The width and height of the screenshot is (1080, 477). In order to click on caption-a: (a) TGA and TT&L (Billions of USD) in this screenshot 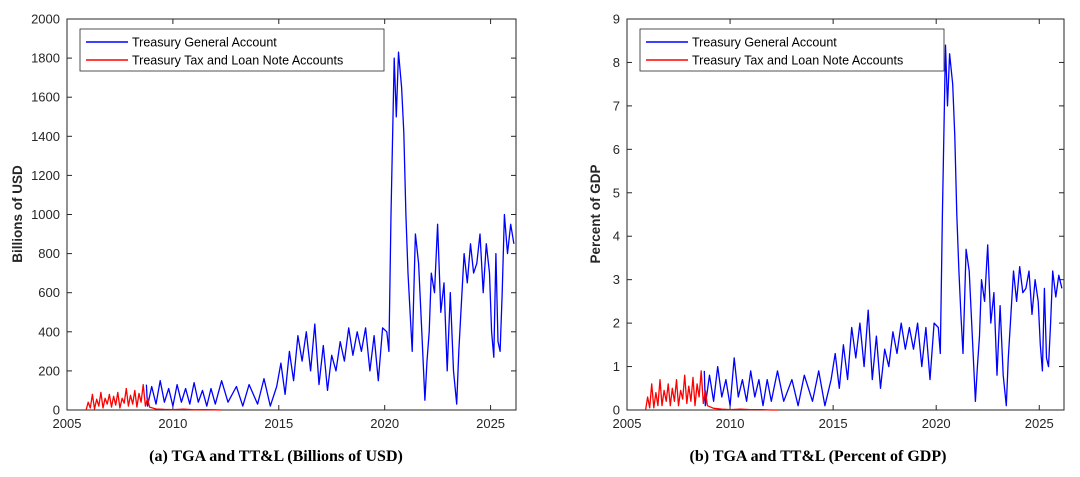, I will do `click(276, 456)`.